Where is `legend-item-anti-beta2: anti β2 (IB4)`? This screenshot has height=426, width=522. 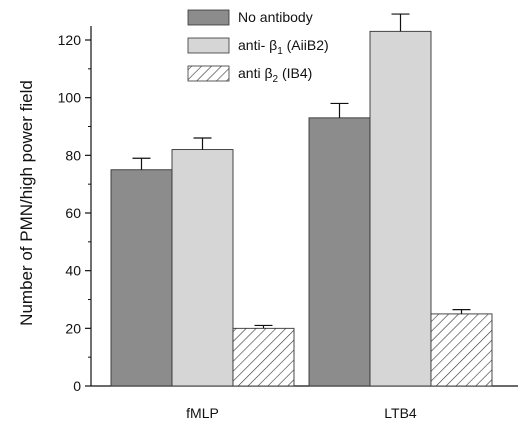
legend-item-anti-beta2: anti β2 (IB4) is located at coordinates (249, 75).